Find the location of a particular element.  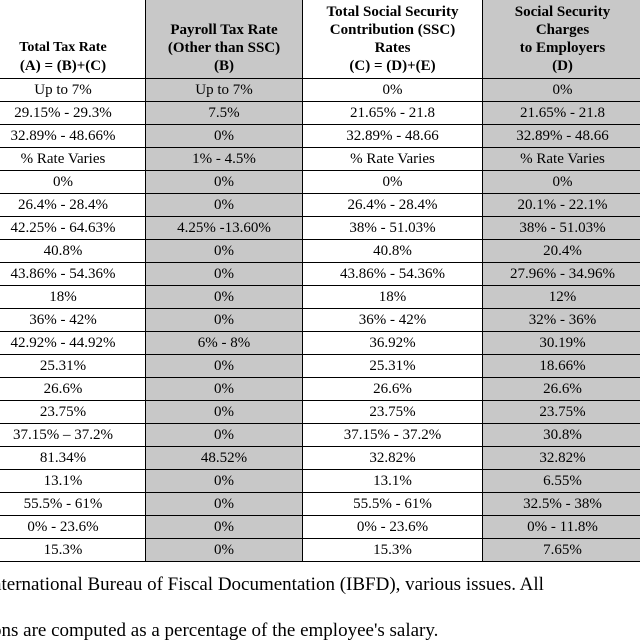

table-cell: 48.52% is located at coordinates (224, 458).